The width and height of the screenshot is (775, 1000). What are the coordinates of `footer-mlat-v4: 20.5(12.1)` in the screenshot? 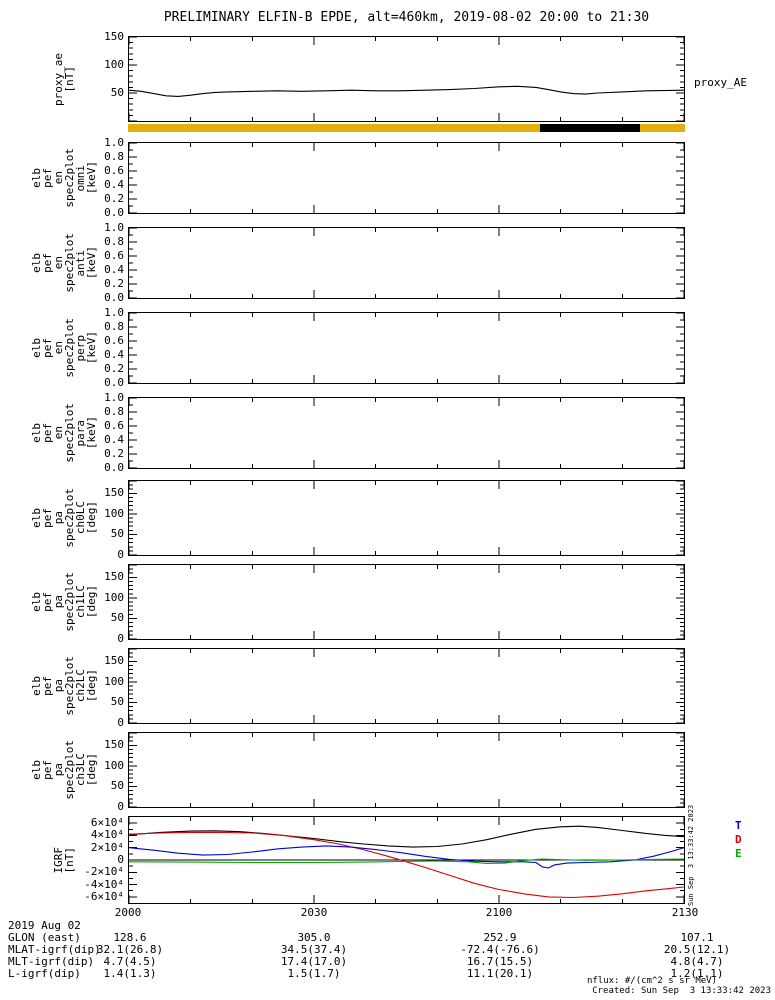 It's located at (697, 949).